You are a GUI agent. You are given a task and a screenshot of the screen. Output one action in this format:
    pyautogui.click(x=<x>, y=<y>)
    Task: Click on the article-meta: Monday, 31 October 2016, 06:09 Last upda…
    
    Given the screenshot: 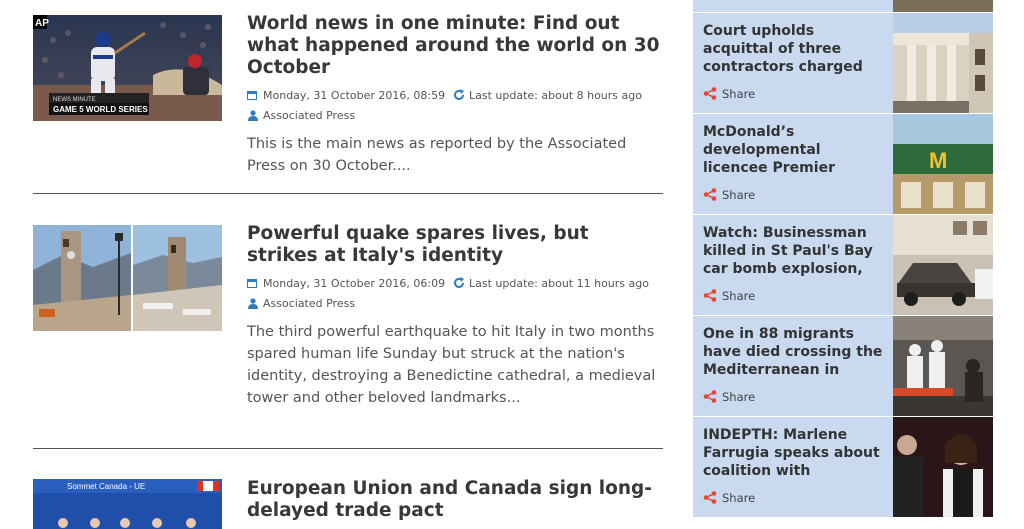 What is the action you would take?
    pyautogui.click(x=455, y=287)
    